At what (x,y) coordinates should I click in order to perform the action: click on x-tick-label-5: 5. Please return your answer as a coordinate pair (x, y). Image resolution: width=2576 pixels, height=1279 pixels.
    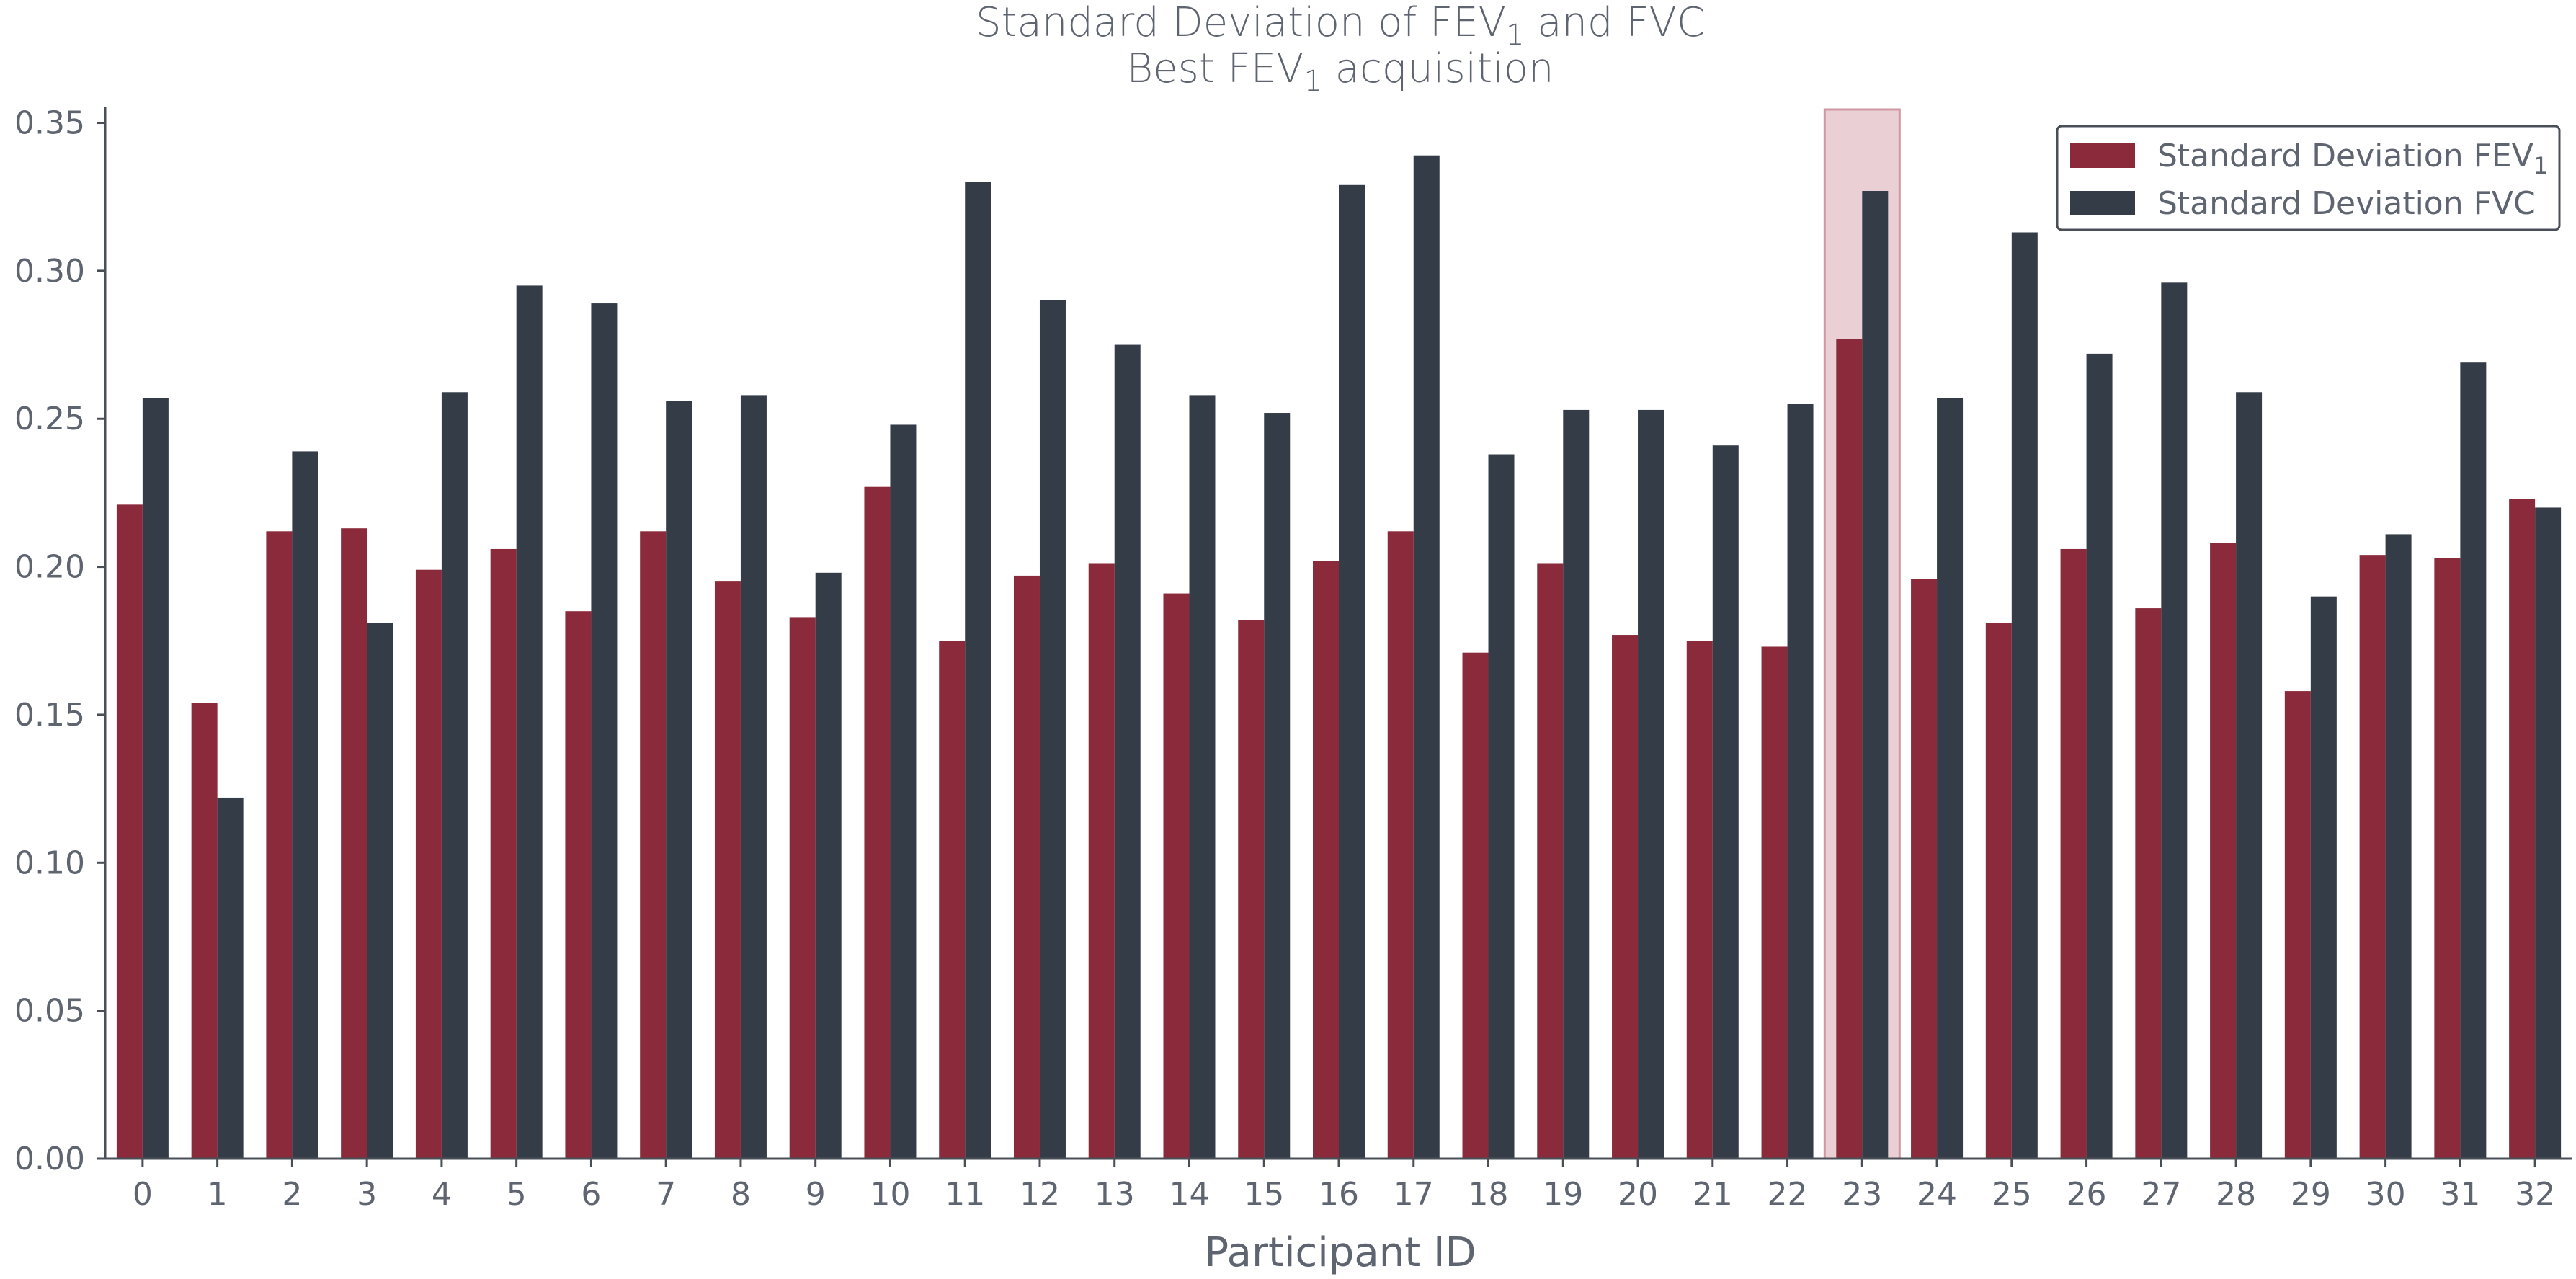
    Looking at the image, I should click on (517, 1194).